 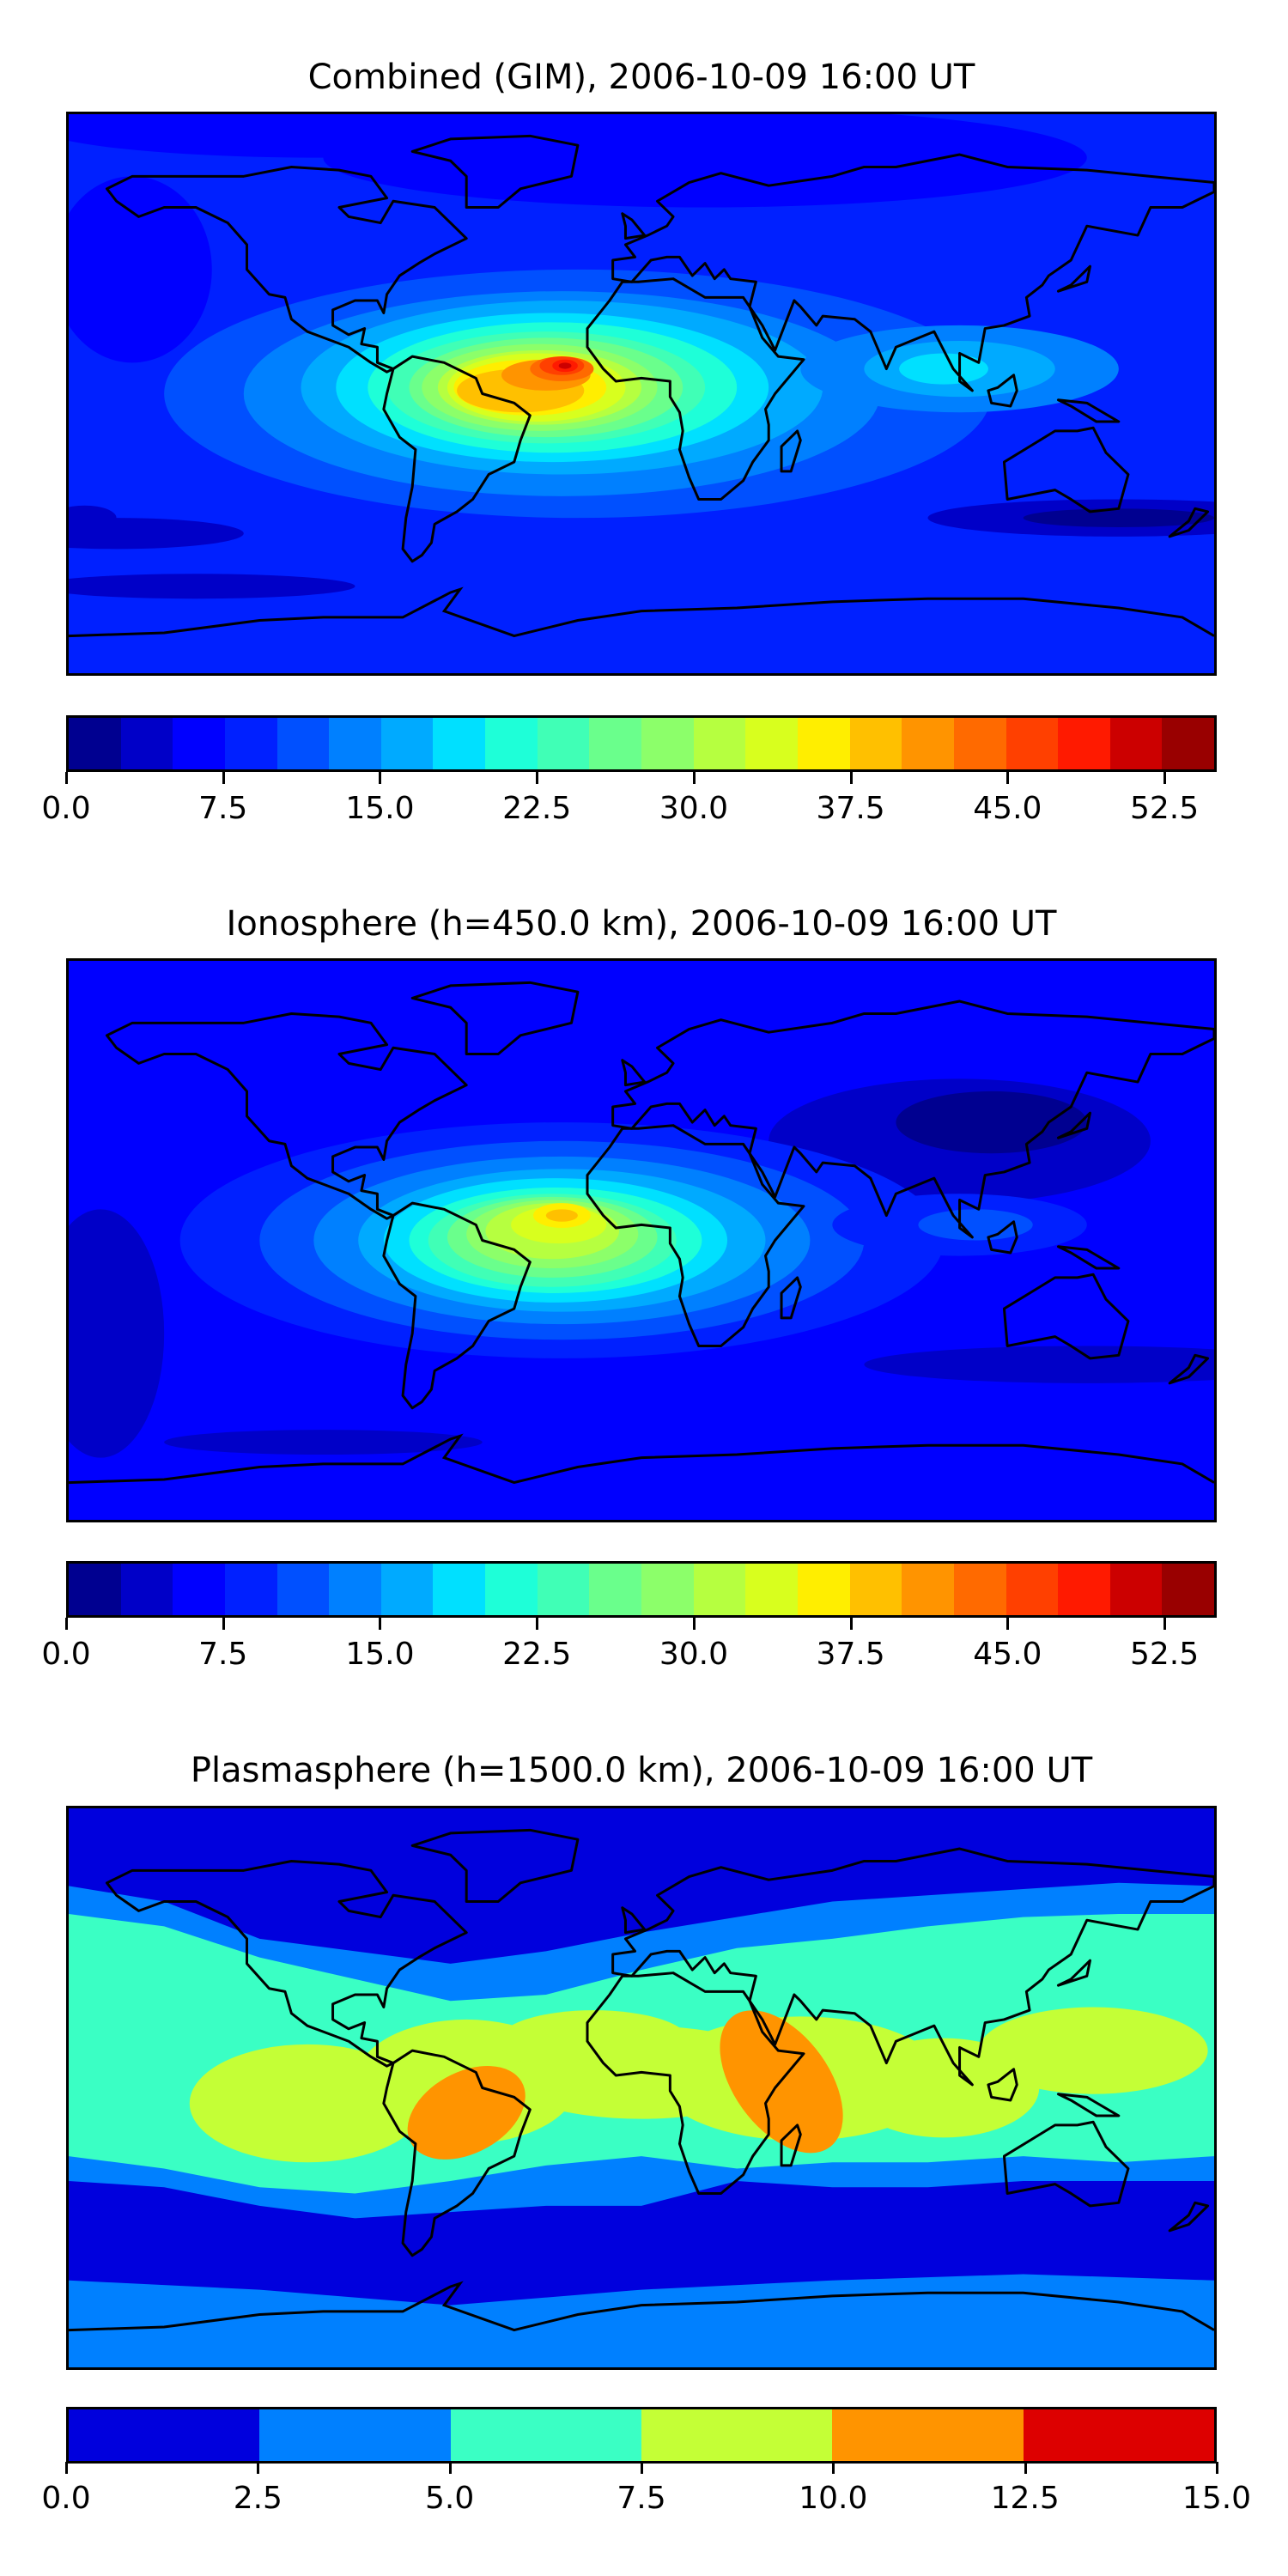 I want to click on colorbar-tick-label: 30.0, so click(x=693, y=1654).